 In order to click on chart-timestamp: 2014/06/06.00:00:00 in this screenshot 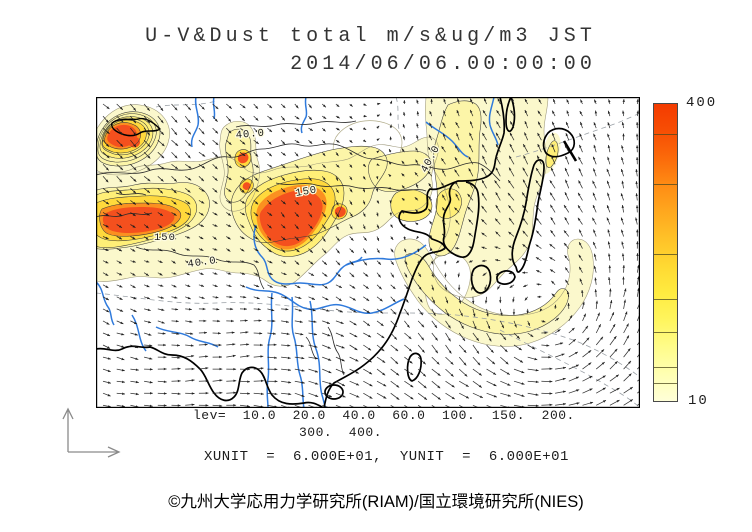, I will do `click(443, 64)`.